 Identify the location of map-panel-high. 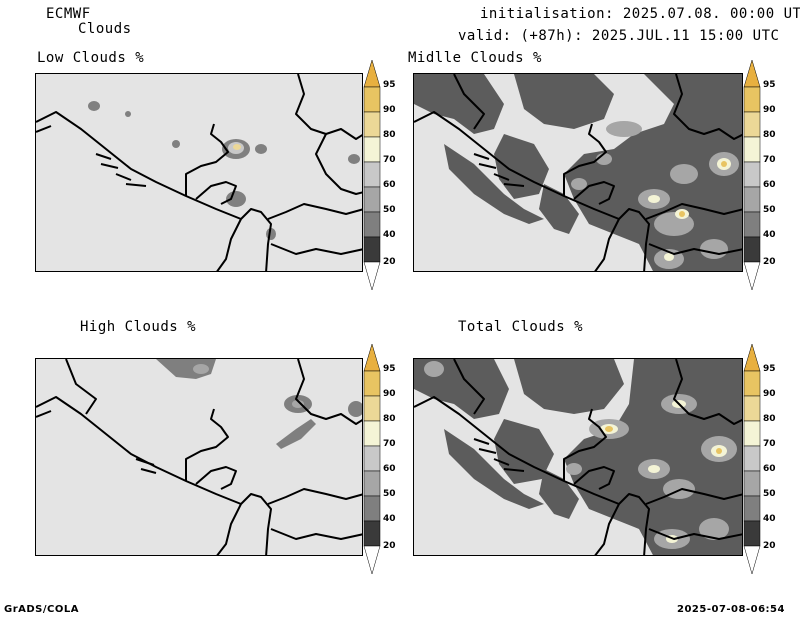
(199, 457).